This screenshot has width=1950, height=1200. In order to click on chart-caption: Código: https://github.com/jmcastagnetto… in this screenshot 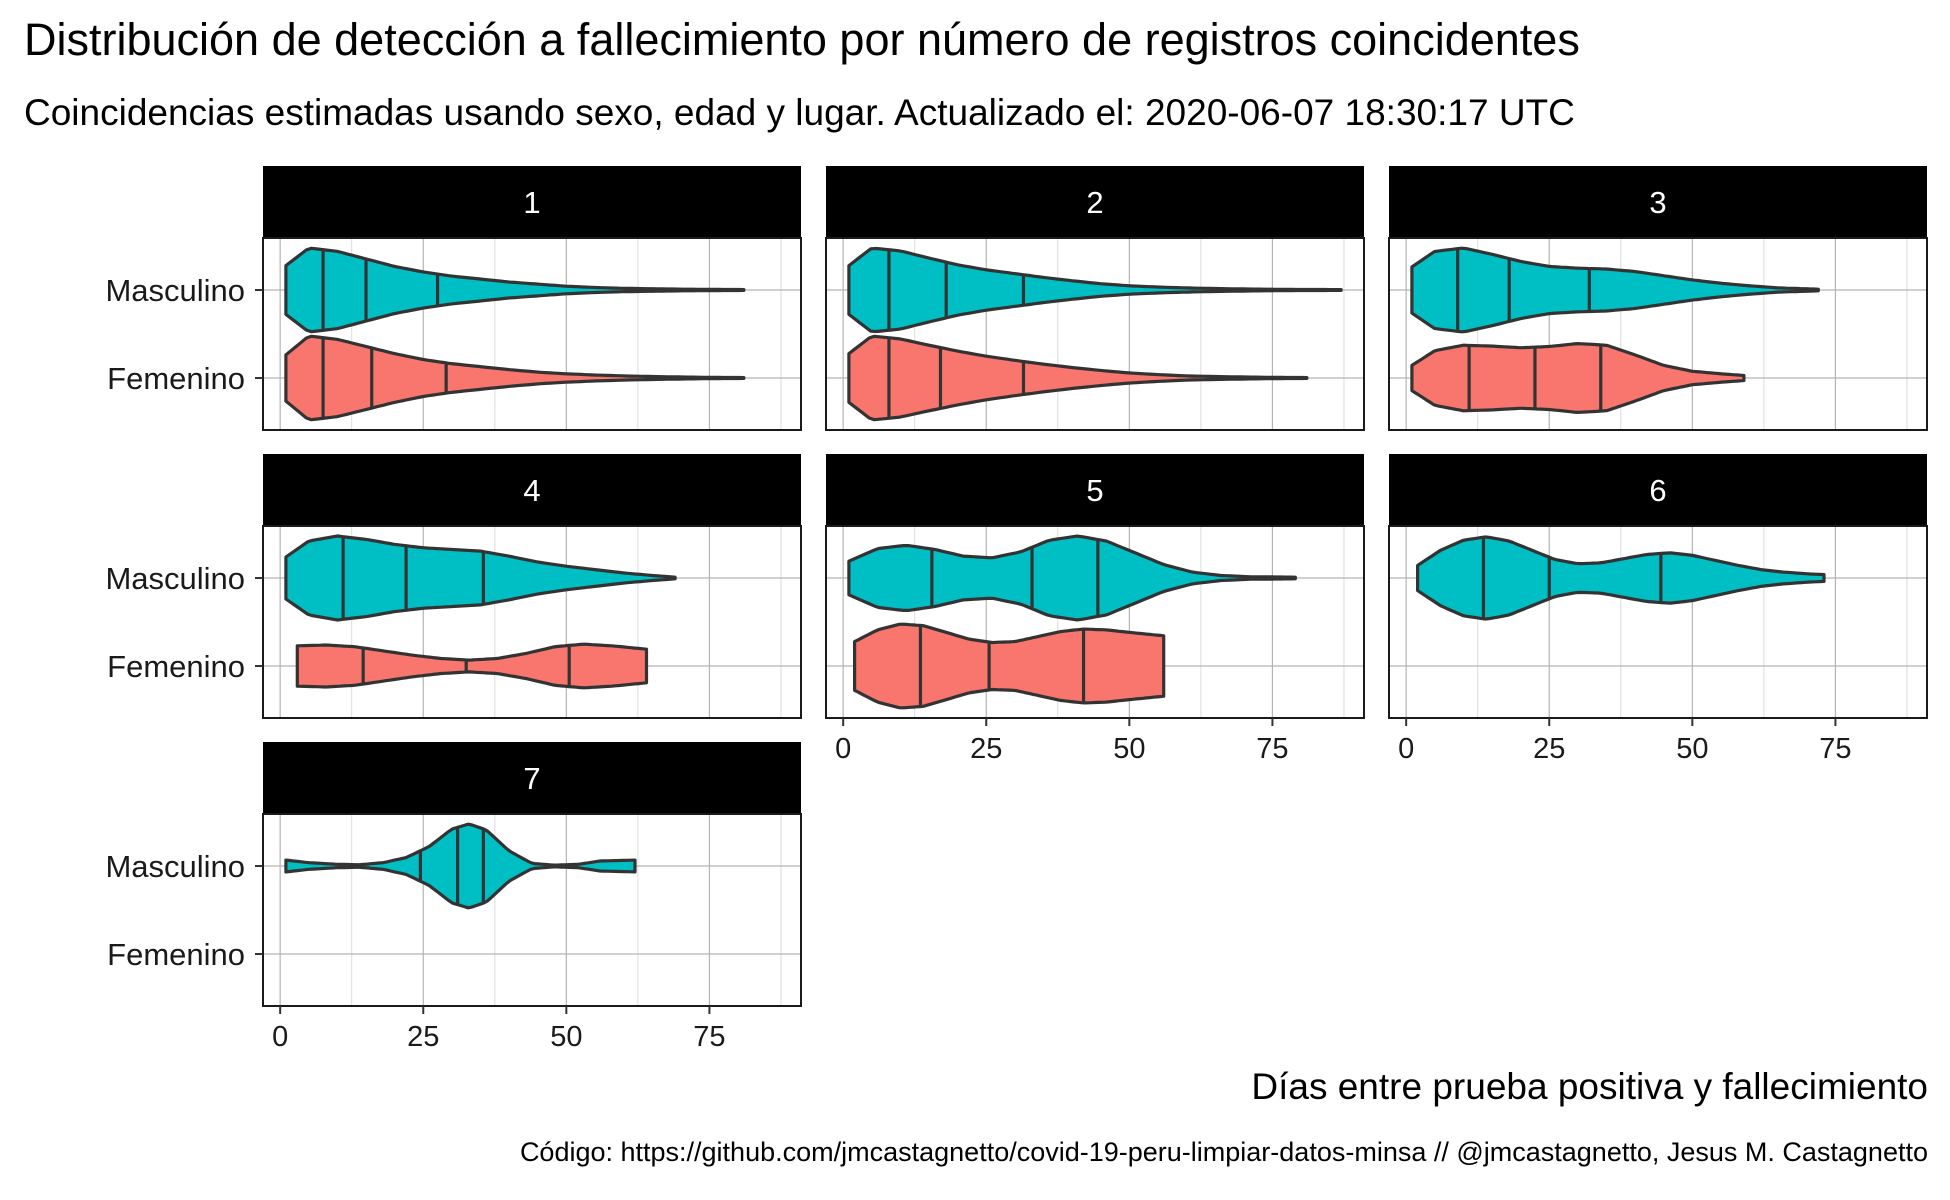, I will do `click(1223, 1152)`.